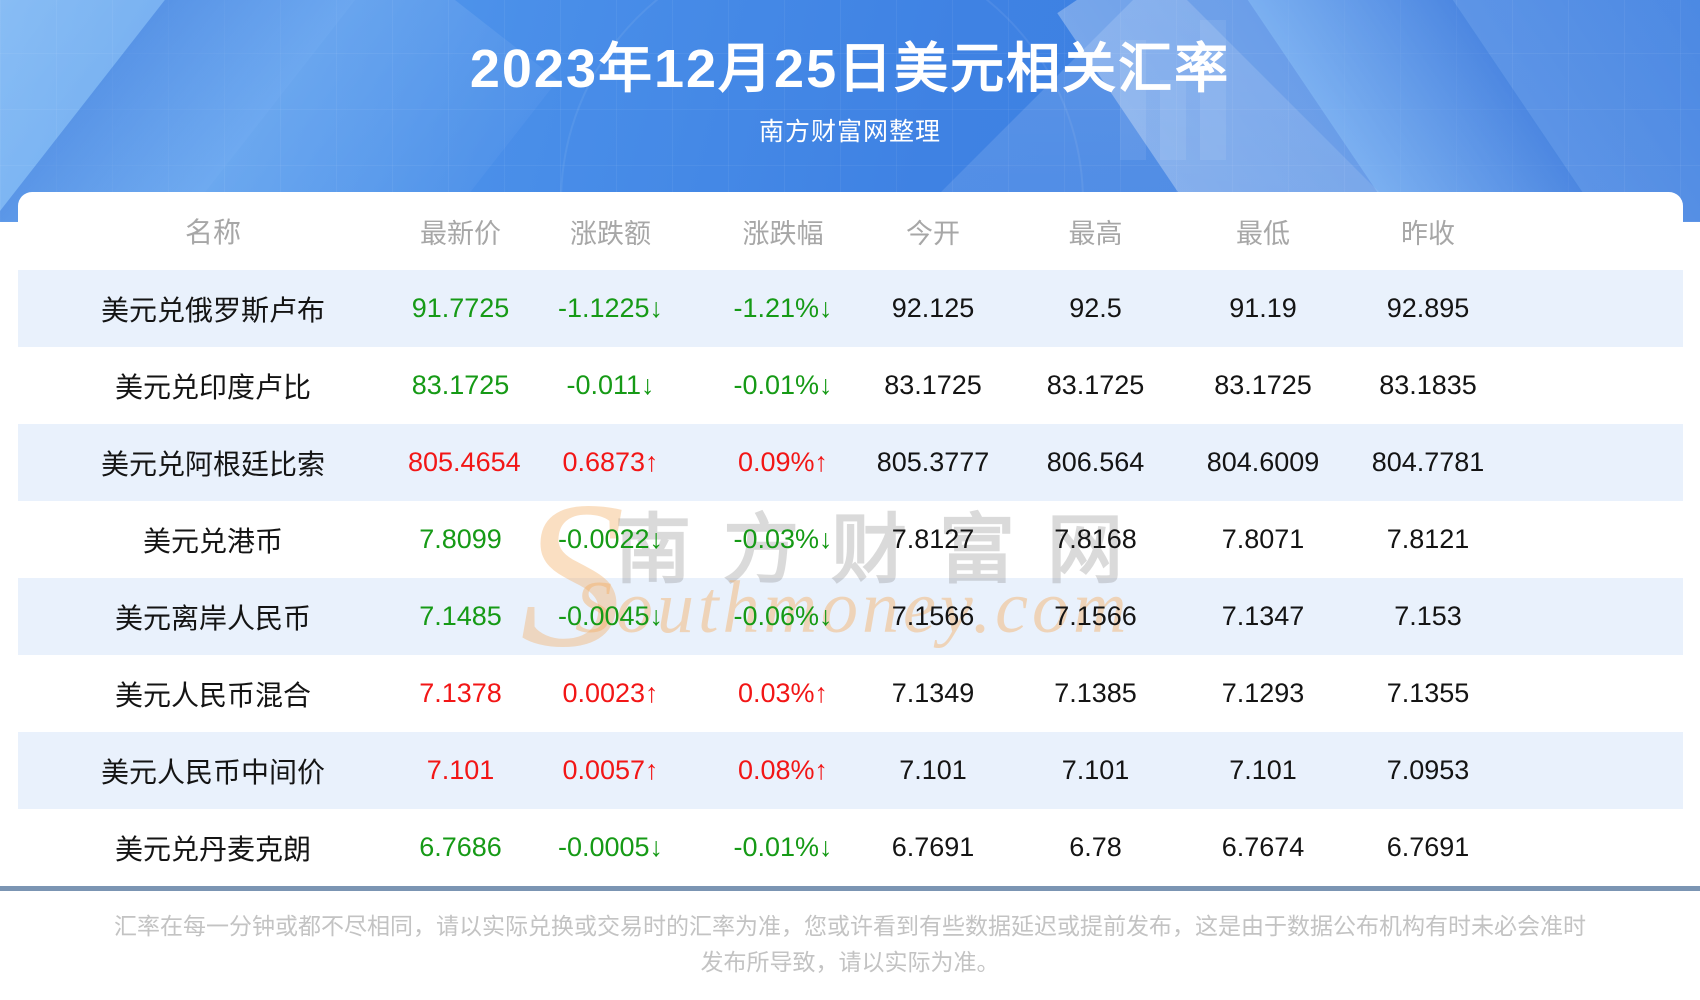 This screenshot has height=1000, width=1700. Describe the element at coordinates (1263, 616) in the screenshot. I see `low-cell: 7.1347` at that location.